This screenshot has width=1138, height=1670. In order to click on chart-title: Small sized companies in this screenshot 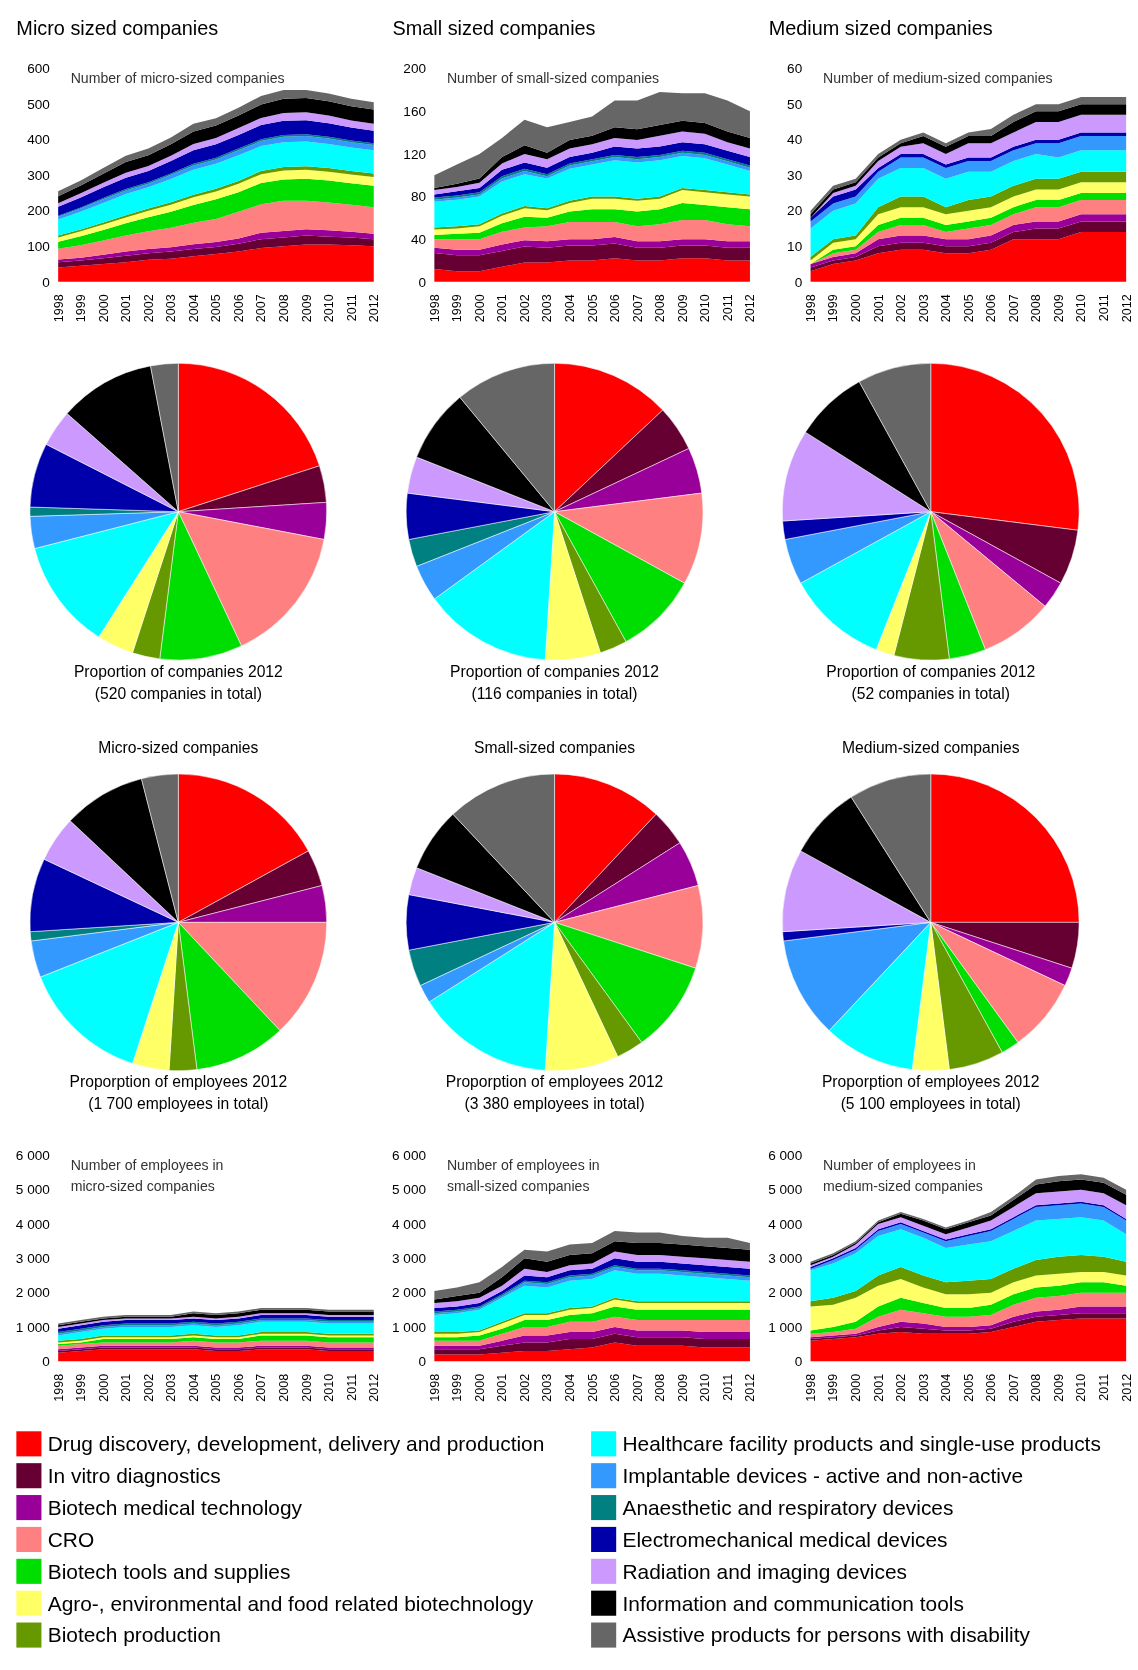, I will do `click(494, 28)`.